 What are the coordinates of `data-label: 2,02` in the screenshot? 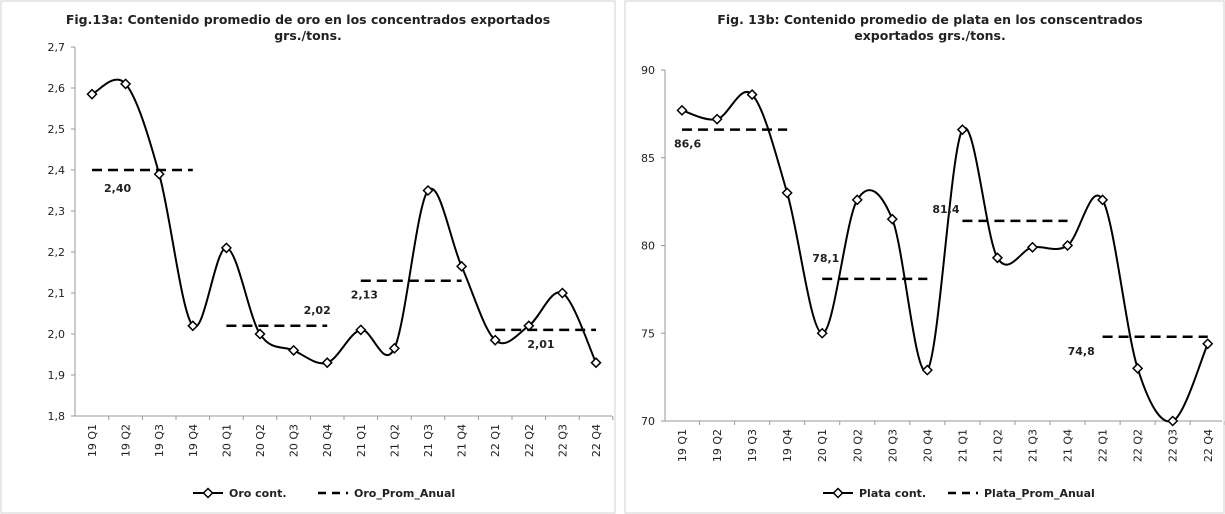 It's located at (317, 310).